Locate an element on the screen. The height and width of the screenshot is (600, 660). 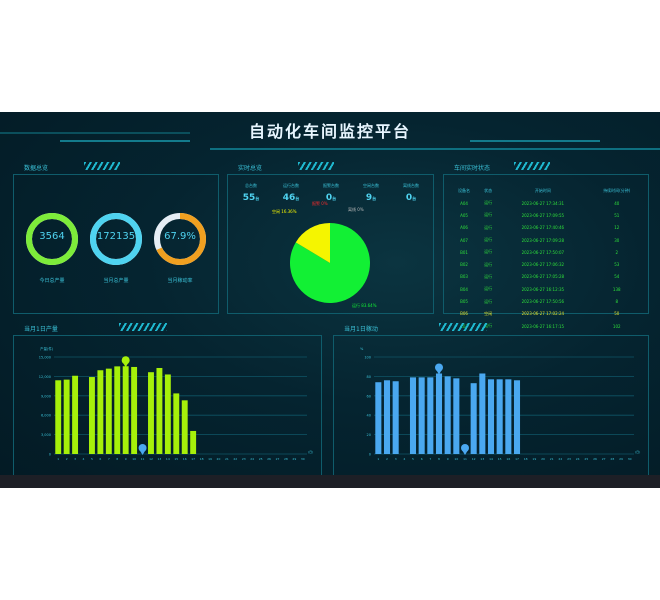
table-row: A04 运行 2023-06-27 17:34:31 40 is located at coordinates (548, 203).